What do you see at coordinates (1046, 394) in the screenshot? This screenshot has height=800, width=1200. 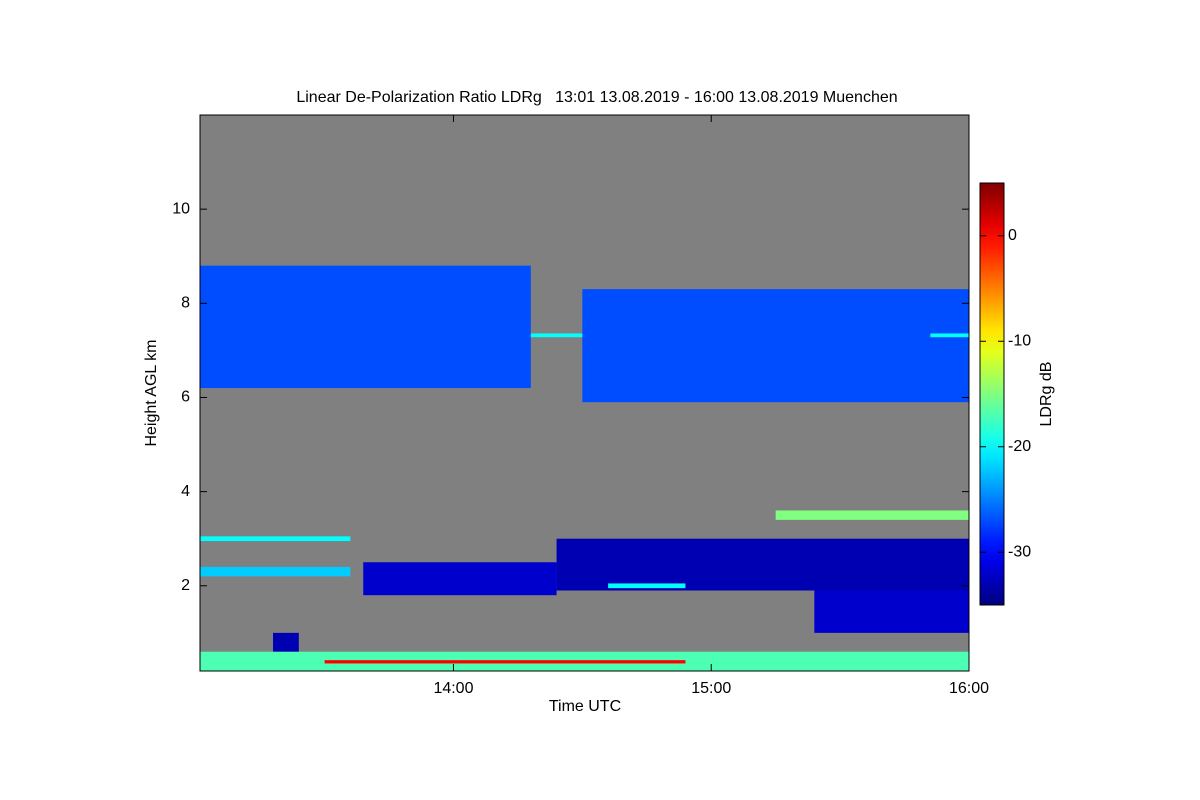 I see `colorbar-label: LDRg dB` at bounding box center [1046, 394].